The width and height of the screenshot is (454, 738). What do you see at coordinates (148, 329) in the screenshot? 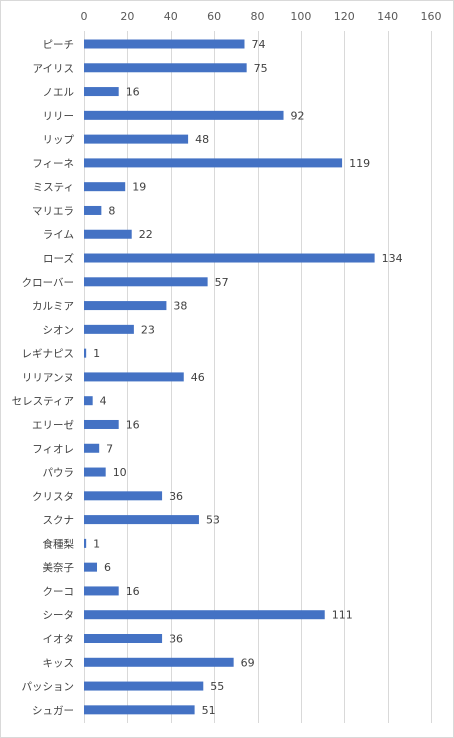
I see `data-label: 23` at bounding box center [148, 329].